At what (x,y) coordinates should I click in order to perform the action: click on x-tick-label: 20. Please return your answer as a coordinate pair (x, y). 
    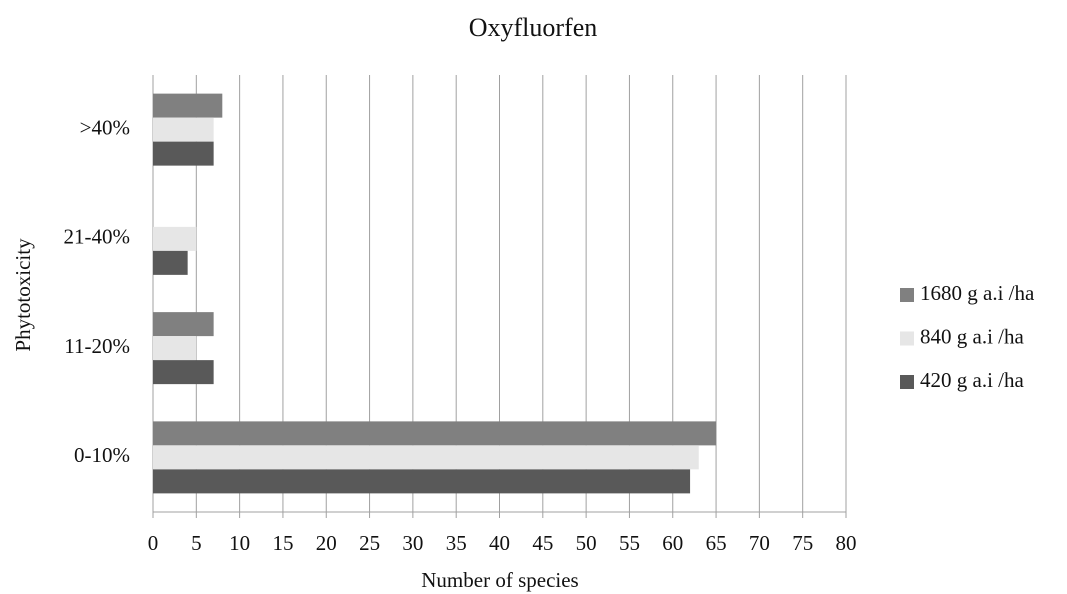
    Looking at the image, I should click on (326, 543).